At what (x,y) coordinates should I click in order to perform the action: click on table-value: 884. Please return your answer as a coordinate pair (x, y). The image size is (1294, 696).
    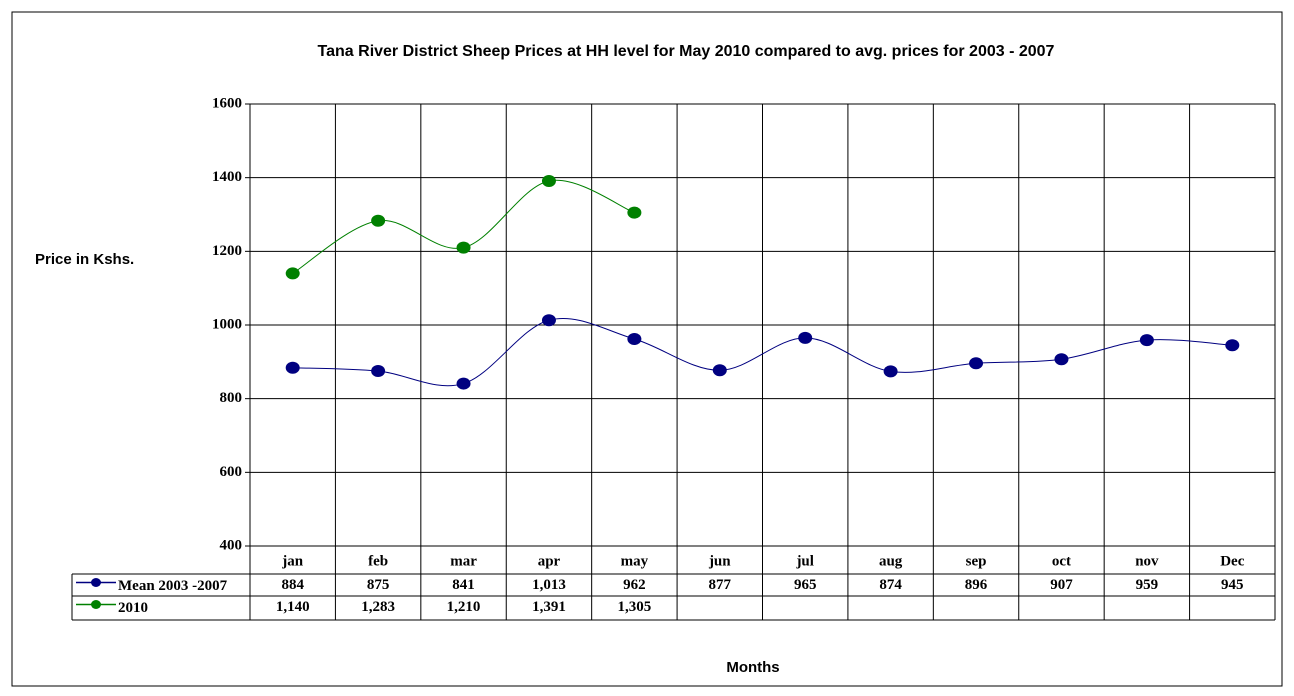
    Looking at the image, I should click on (292, 585).